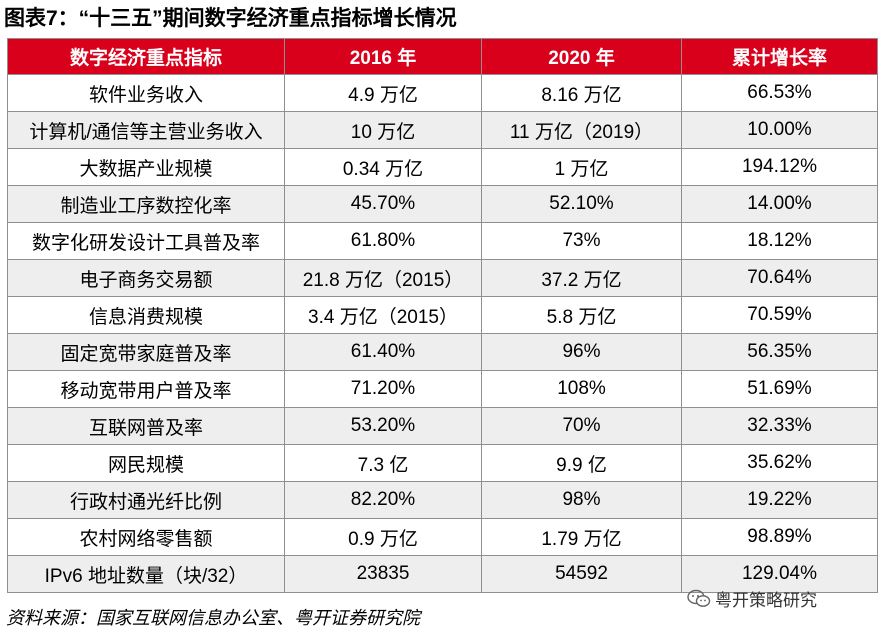  What do you see at coordinates (779, 352) in the screenshot?
I see `value-cell: 56.35%` at bounding box center [779, 352].